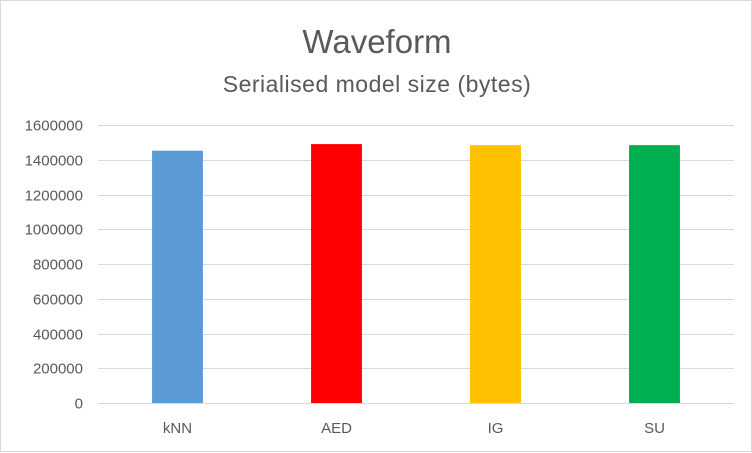 This screenshot has height=453, width=752. Describe the element at coordinates (54, 126) in the screenshot. I see `y-tick-label: 1600000` at that location.